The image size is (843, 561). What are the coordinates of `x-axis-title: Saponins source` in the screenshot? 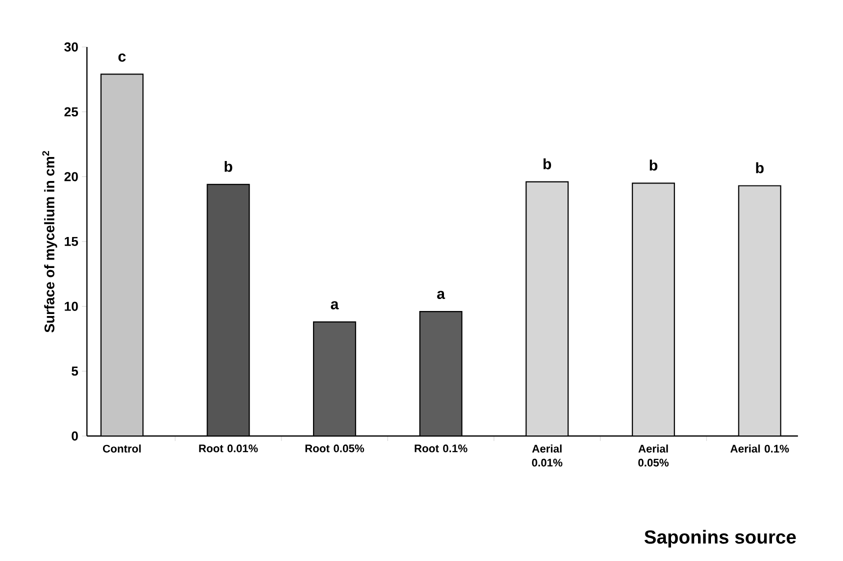 It's located at (720, 539).